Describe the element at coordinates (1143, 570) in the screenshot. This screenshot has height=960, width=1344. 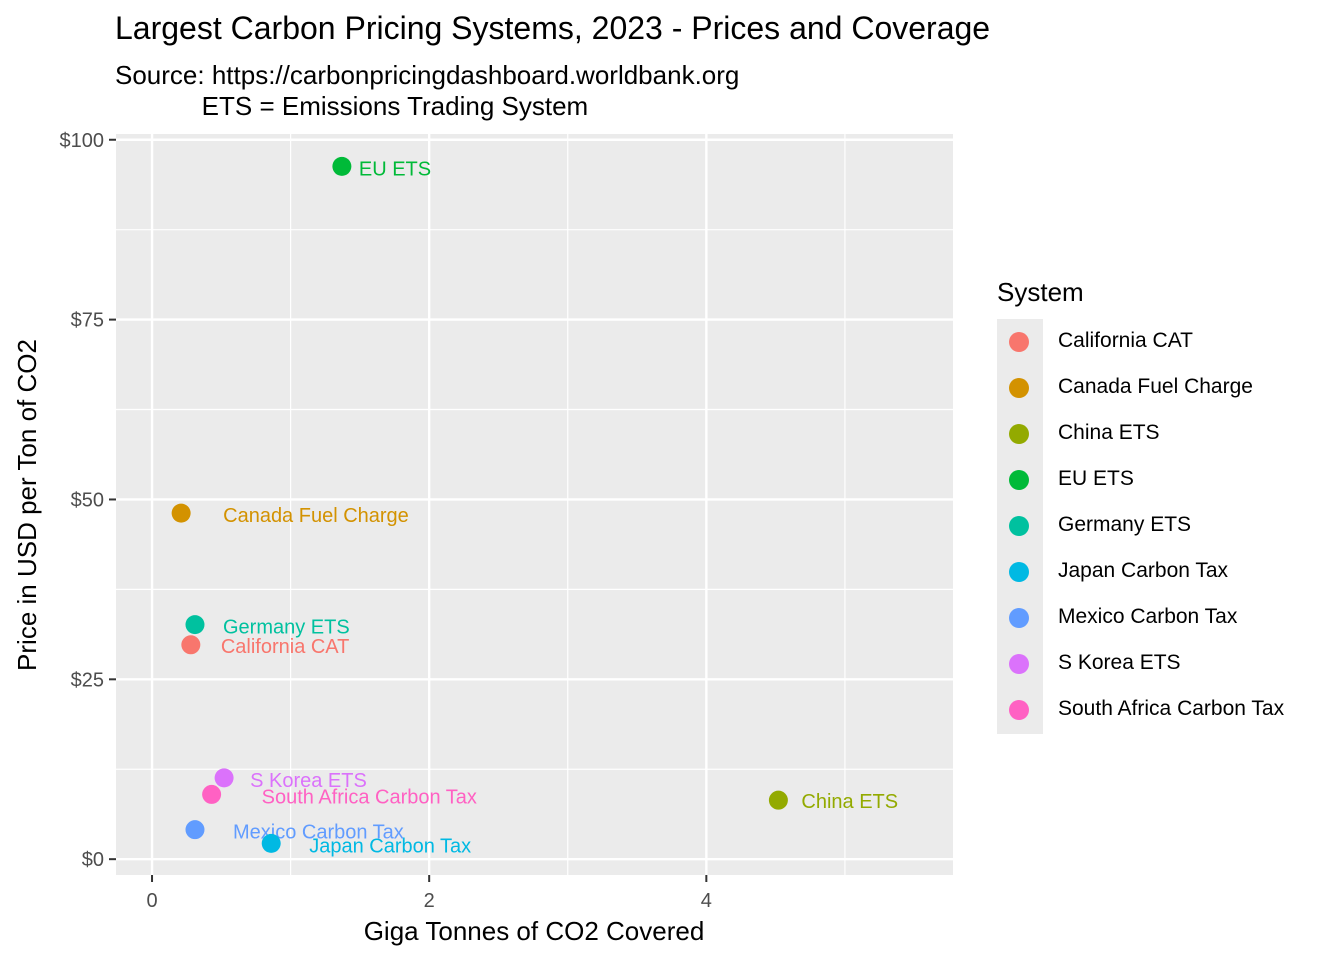
I see `legend-label: Japan Carbon Tax` at that location.